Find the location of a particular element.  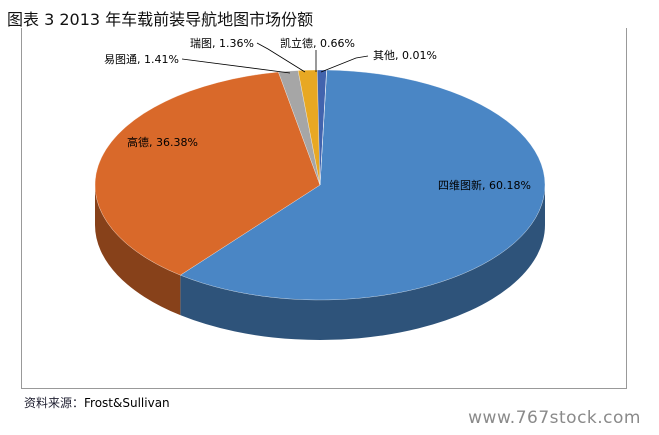

data-label-2: 易图通, 1.41% is located at coordinates (141, 59).